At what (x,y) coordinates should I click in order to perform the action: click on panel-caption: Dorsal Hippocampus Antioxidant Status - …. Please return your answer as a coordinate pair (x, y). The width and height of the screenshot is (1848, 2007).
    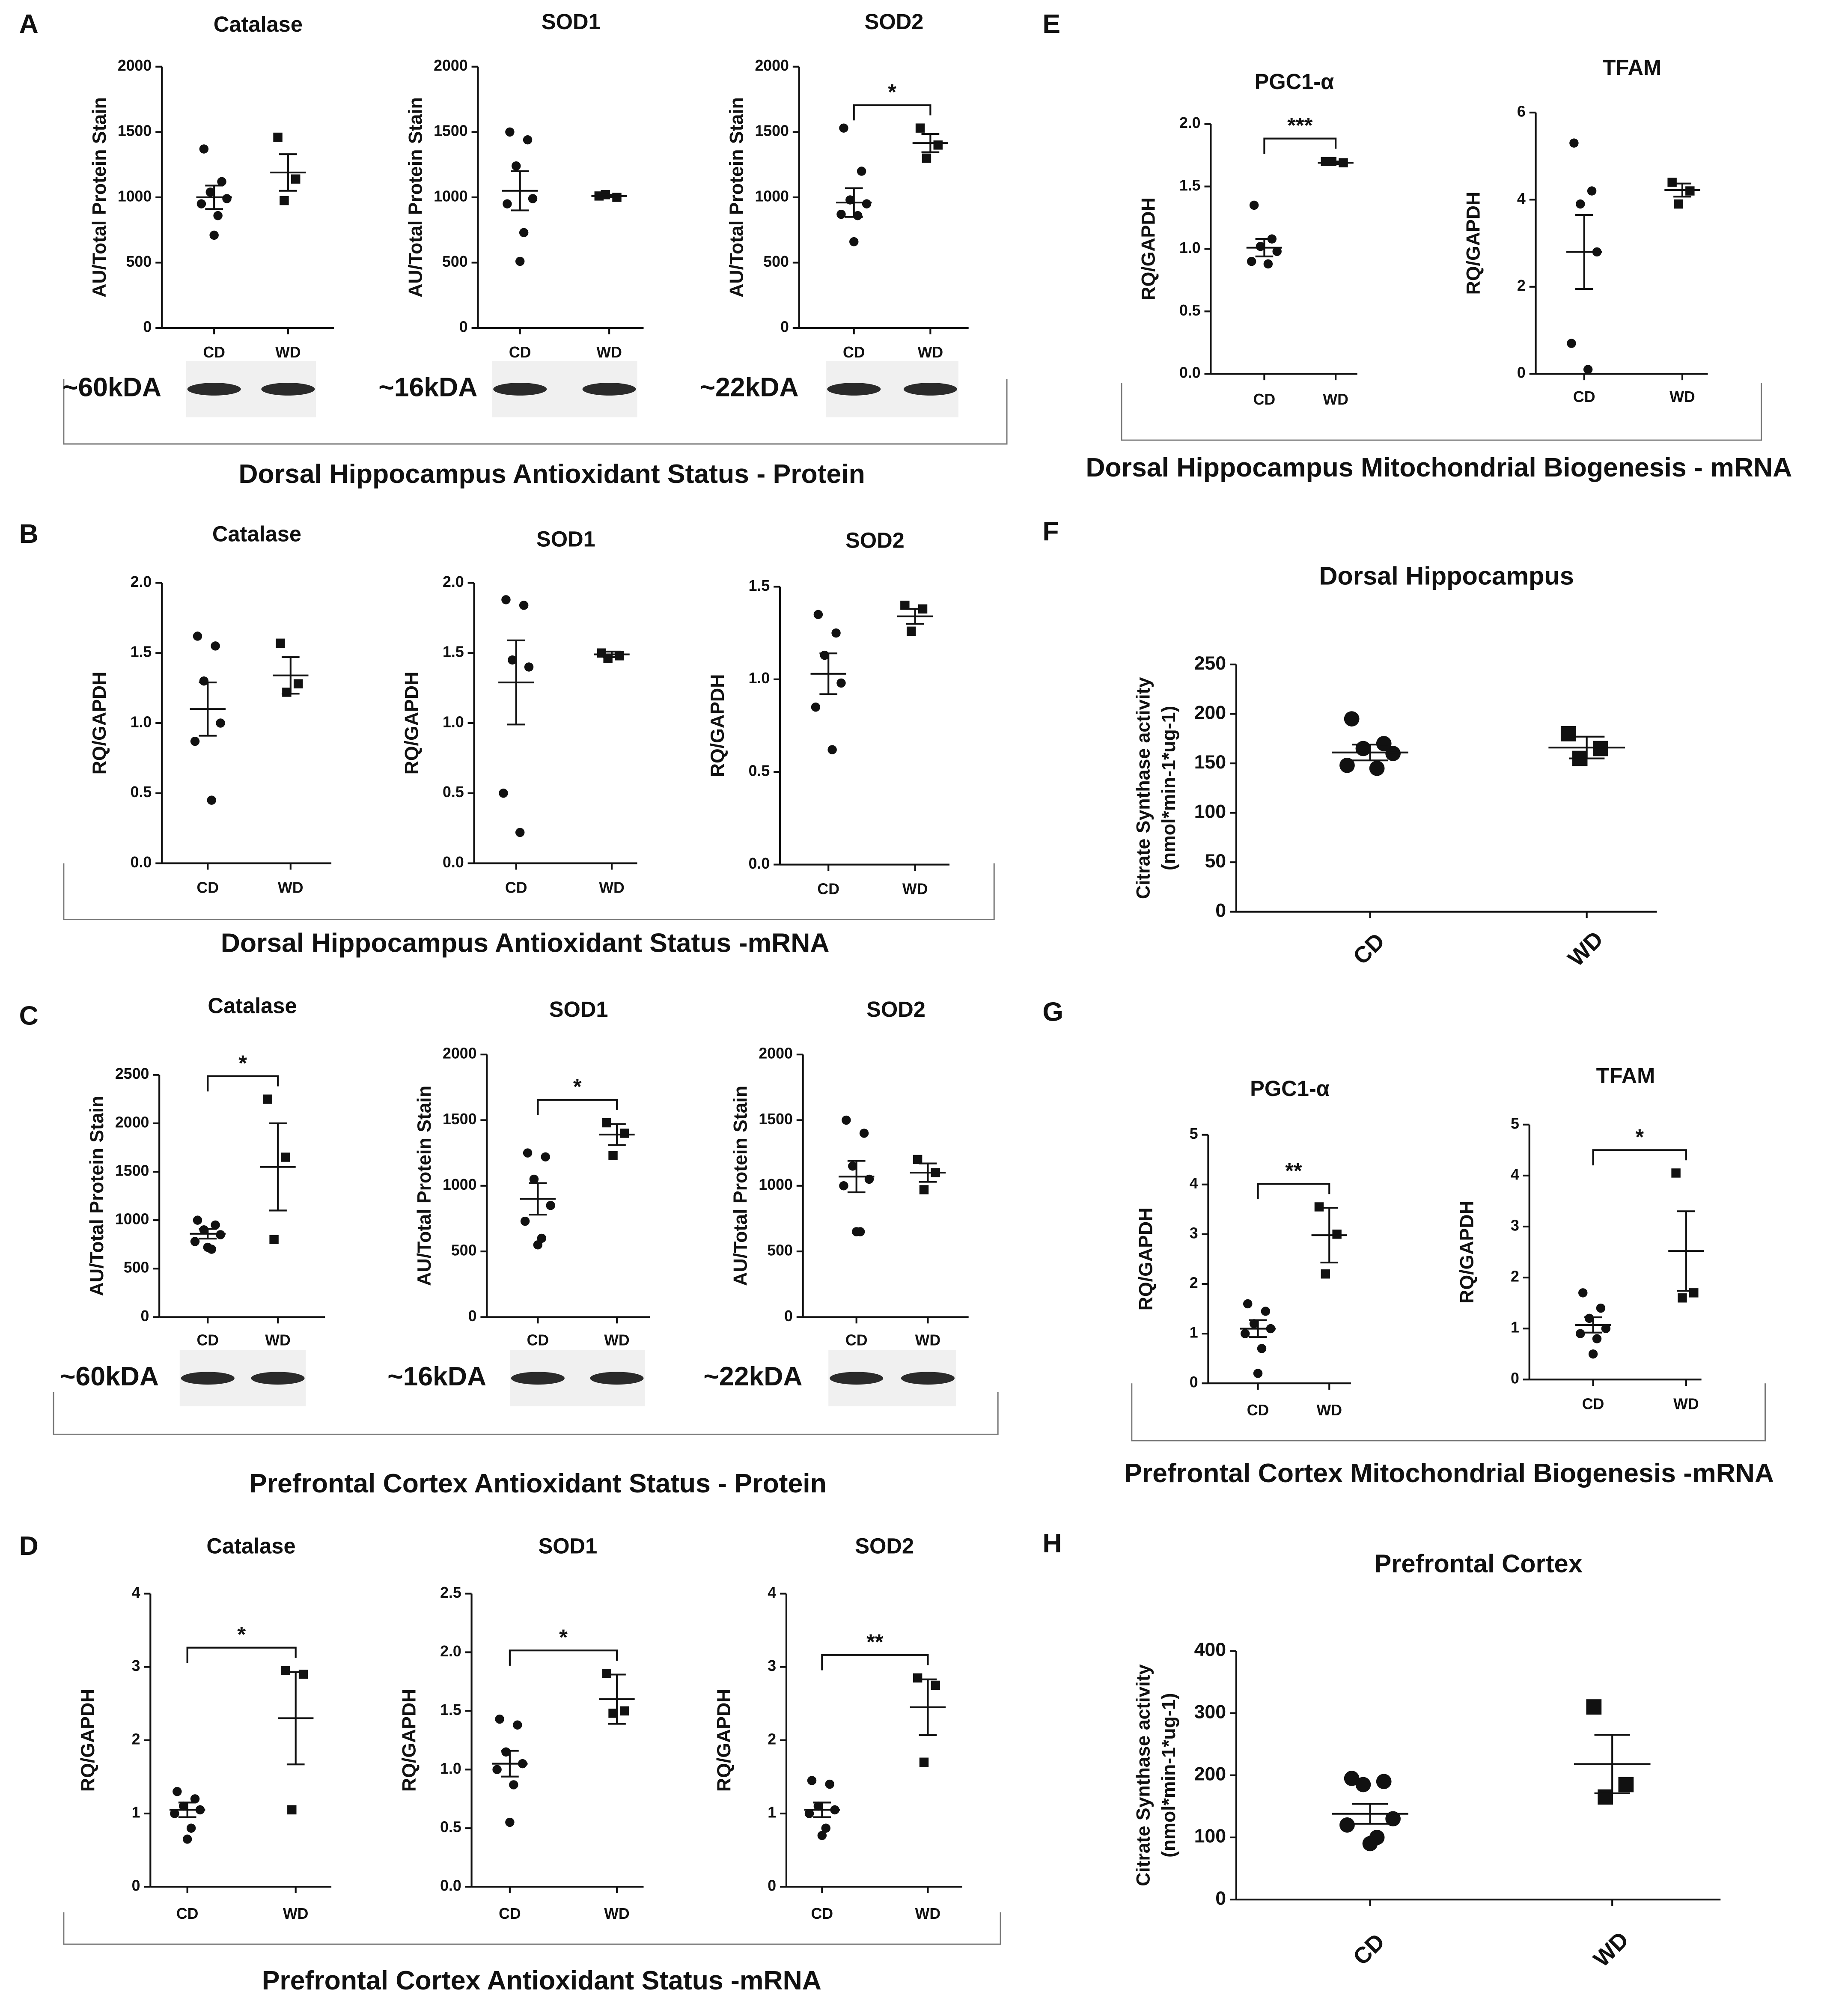
    Looking at the image, I should click on (551, 474).